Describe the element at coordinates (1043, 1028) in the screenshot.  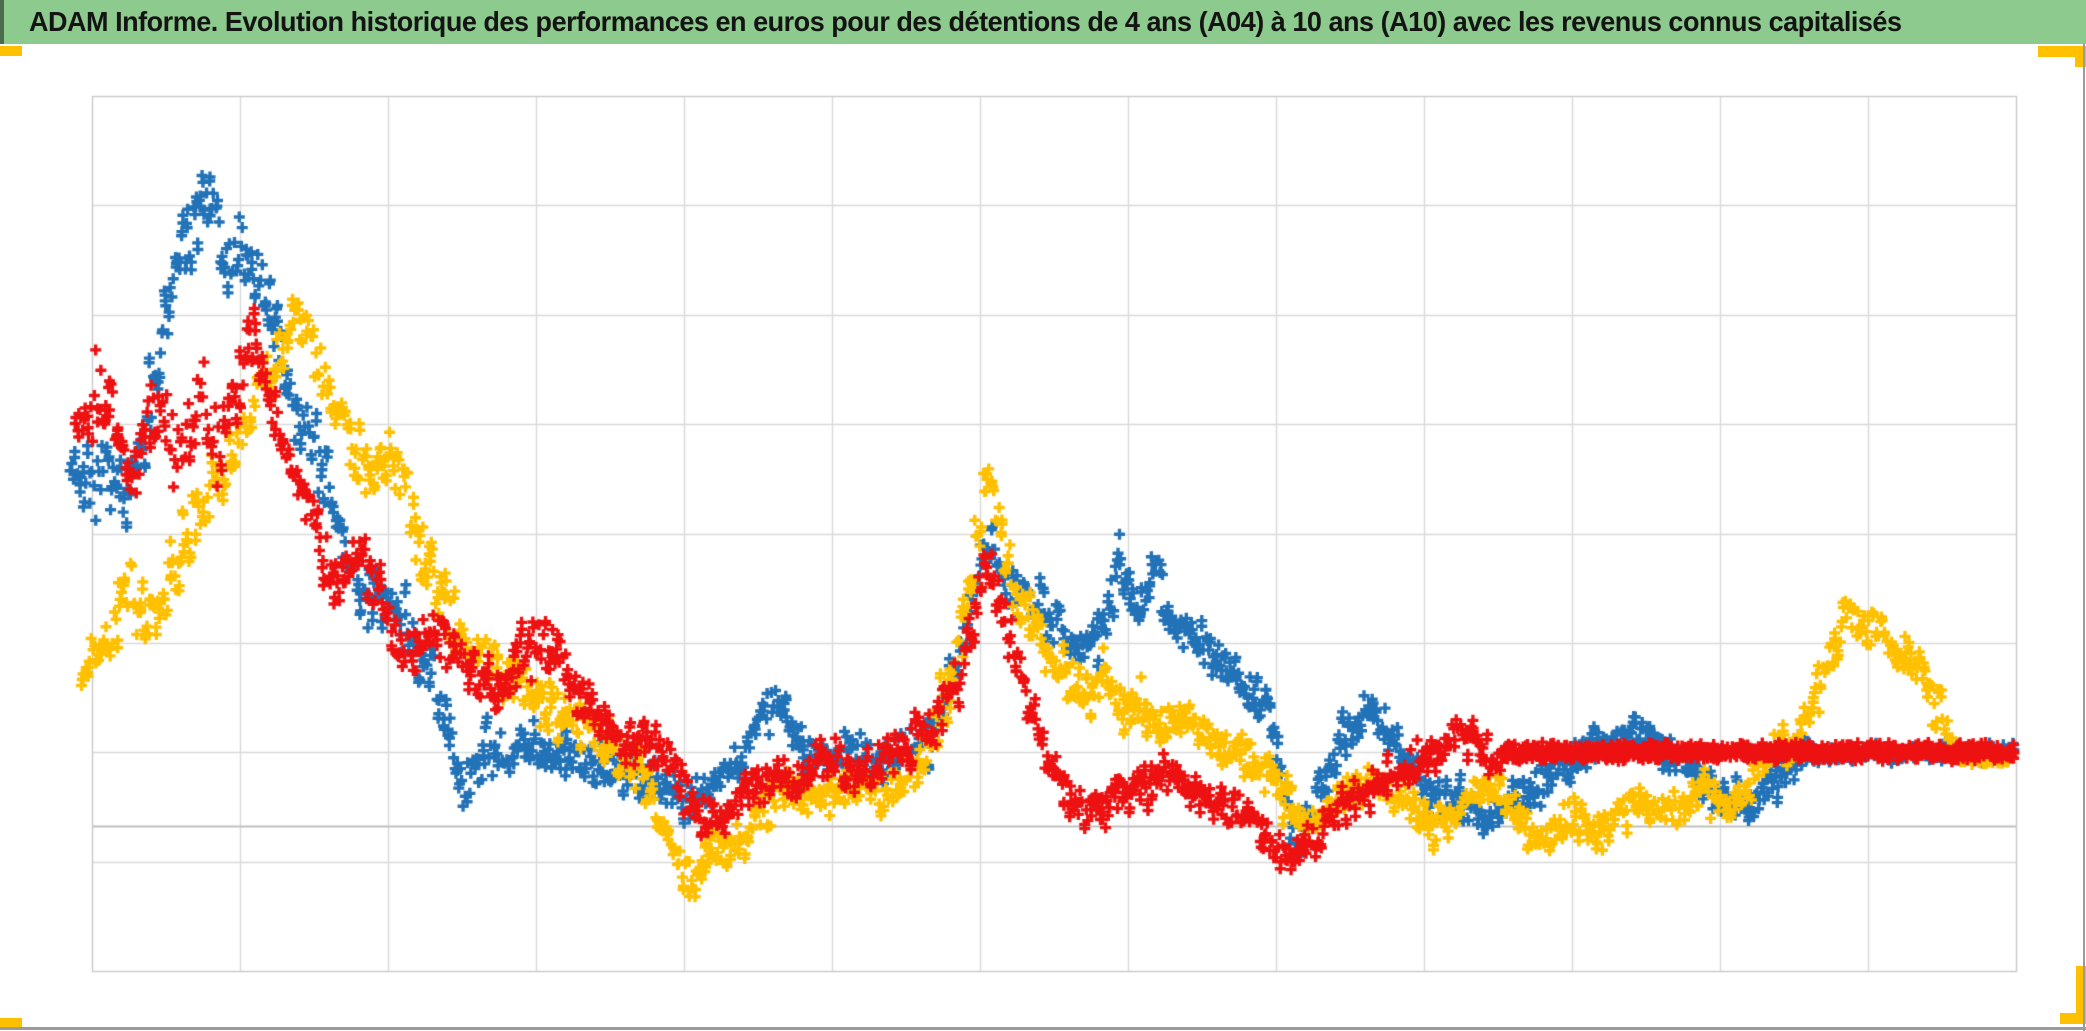
I see `bottom-divider-line` at that location.